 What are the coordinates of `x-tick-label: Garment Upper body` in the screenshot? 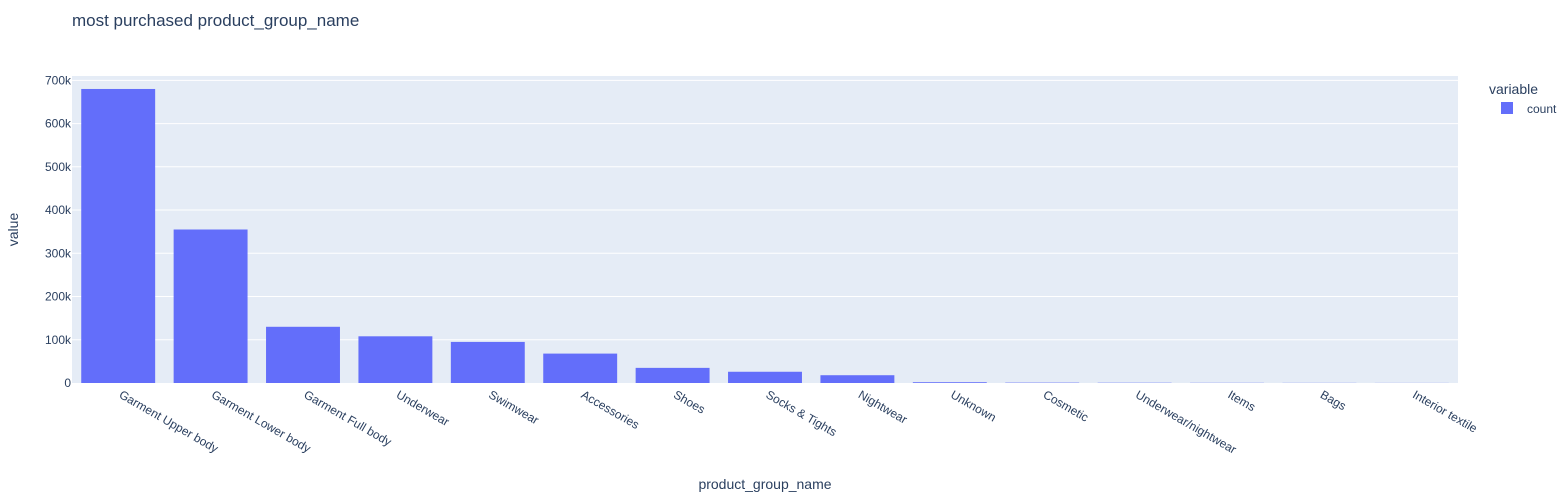 It's located at (169, 421).